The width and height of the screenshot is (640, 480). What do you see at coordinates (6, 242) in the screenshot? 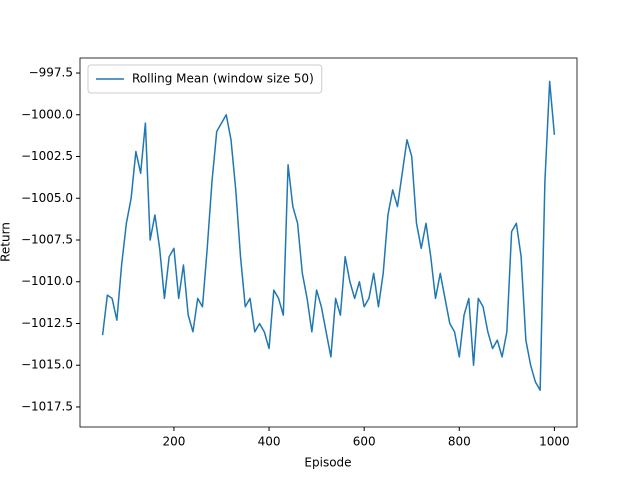
I see `y-axis-label: Return` at bounding box center [6, 242].